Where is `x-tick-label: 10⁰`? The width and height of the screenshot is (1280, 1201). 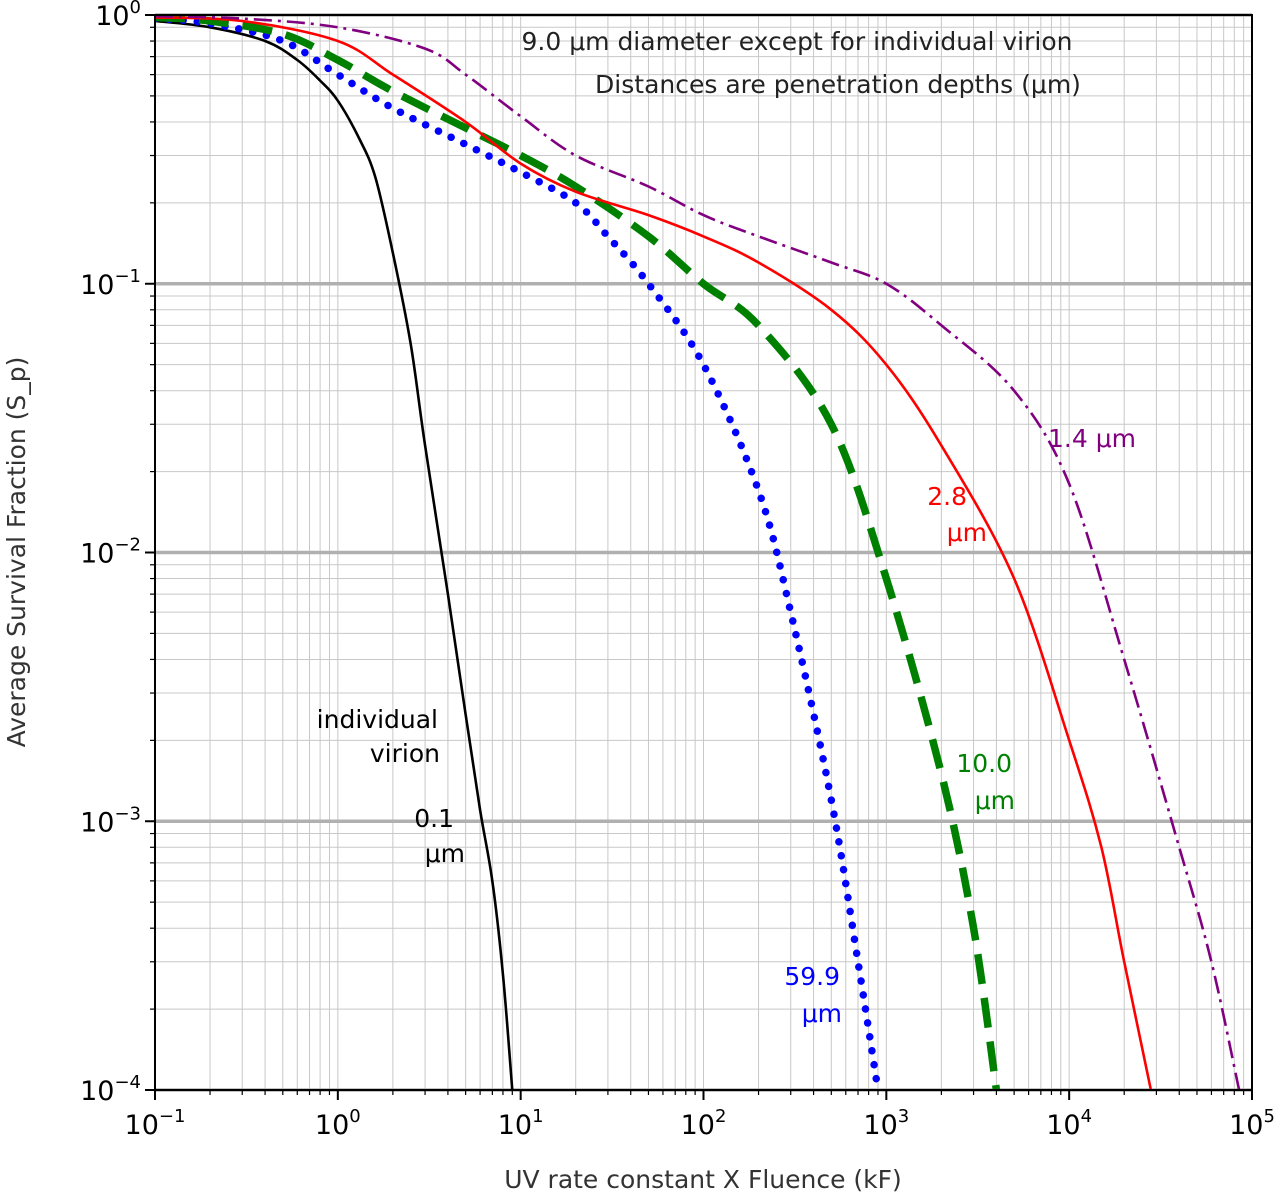 x-tick-label: 10⁰ is located at coordinates (338, 1123).